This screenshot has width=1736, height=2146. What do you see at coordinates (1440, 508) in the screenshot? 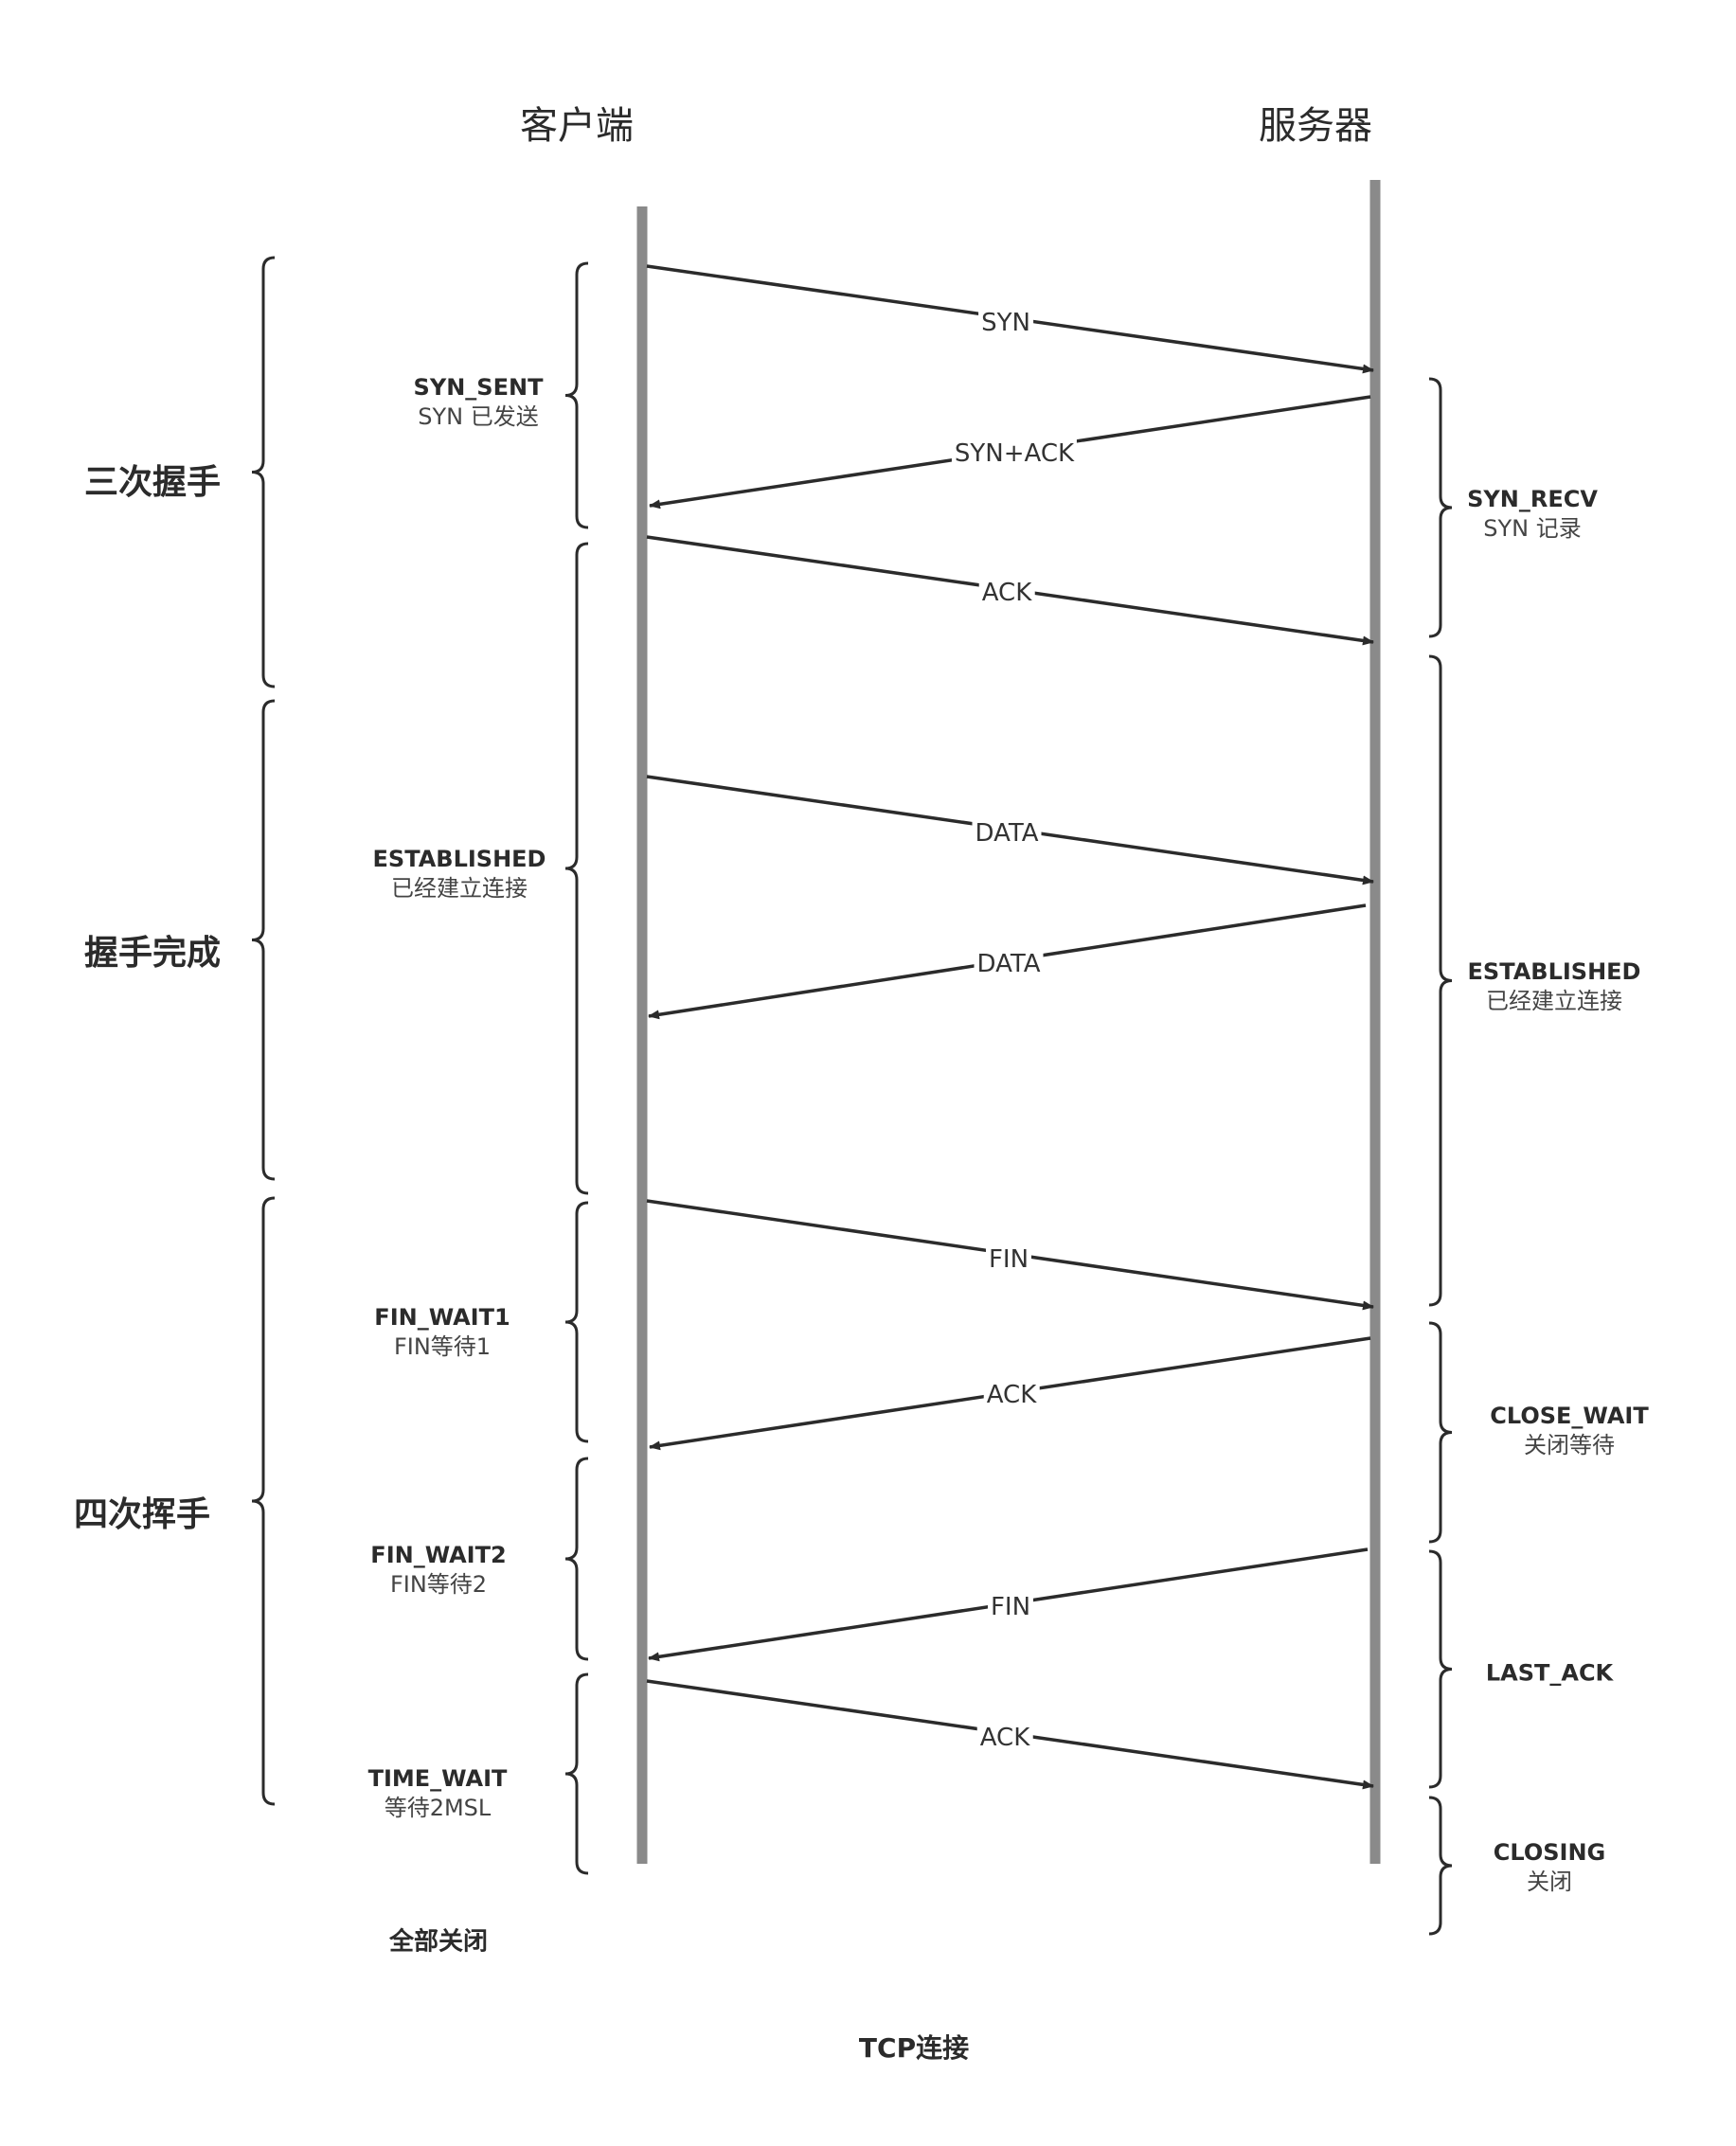
I see `server-state-brace-syn-recv` at bounding box center [1440, 508].